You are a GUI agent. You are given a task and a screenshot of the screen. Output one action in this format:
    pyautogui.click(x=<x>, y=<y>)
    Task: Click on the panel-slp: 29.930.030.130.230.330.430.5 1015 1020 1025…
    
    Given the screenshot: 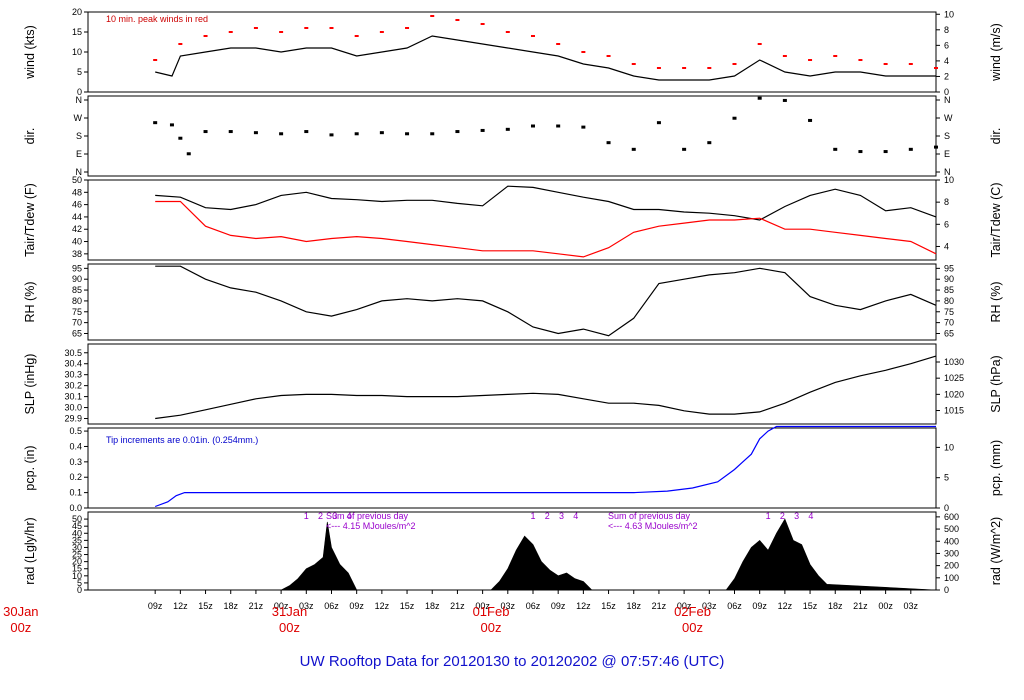 What is the action you would take?
    pyautogui.click(x=513, y=384)
    